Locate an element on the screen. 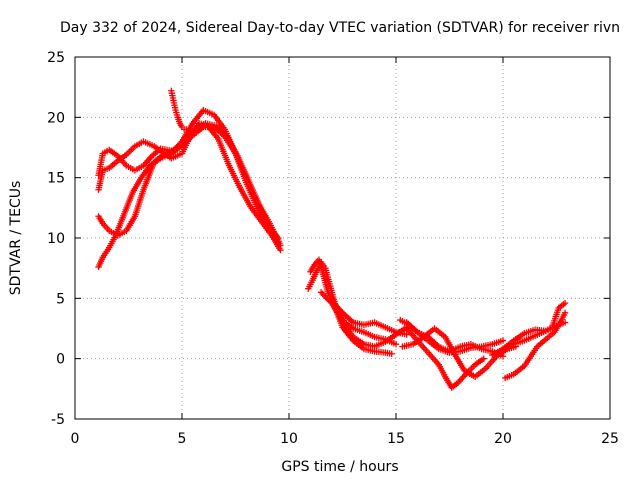 The width and height of the screenshot is (640, 480). series-track-n is located at coordinates (535, 345).